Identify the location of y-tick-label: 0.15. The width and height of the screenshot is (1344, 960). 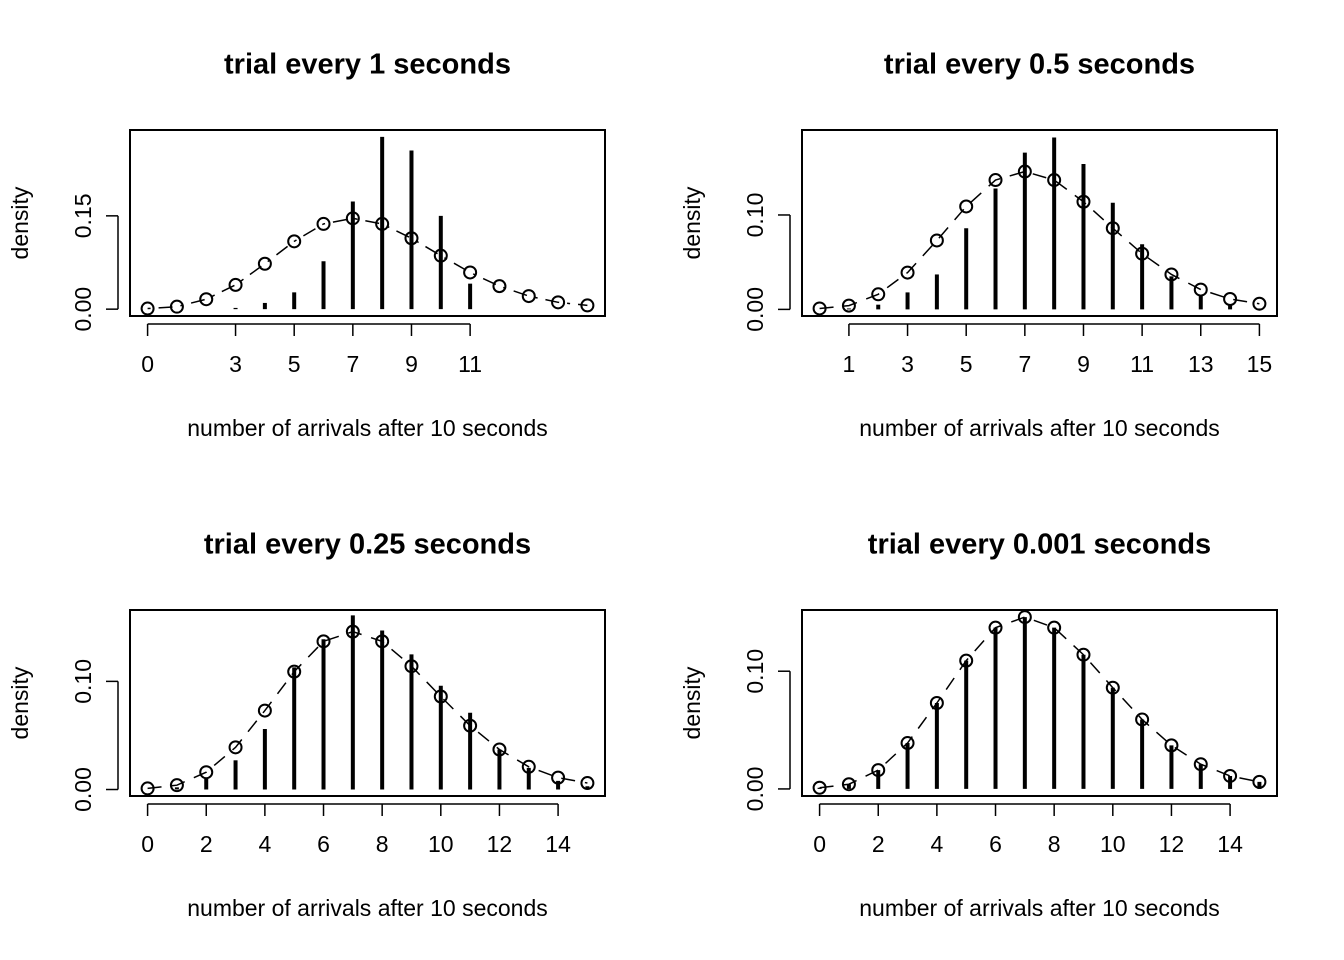
(83, 215).